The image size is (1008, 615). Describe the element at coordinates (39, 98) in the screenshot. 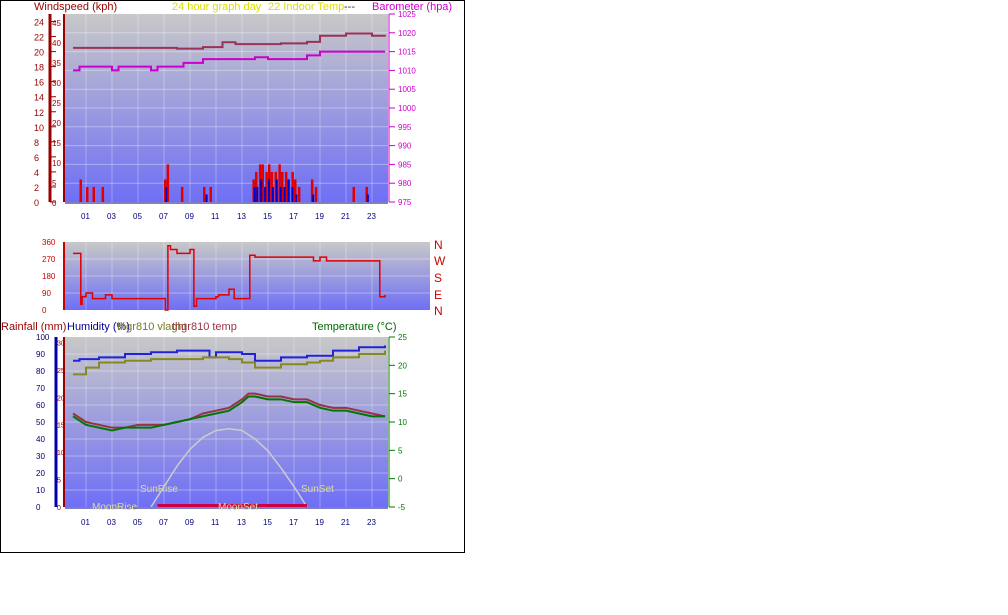

I see `windspeed-tick-label: 14` at that location.